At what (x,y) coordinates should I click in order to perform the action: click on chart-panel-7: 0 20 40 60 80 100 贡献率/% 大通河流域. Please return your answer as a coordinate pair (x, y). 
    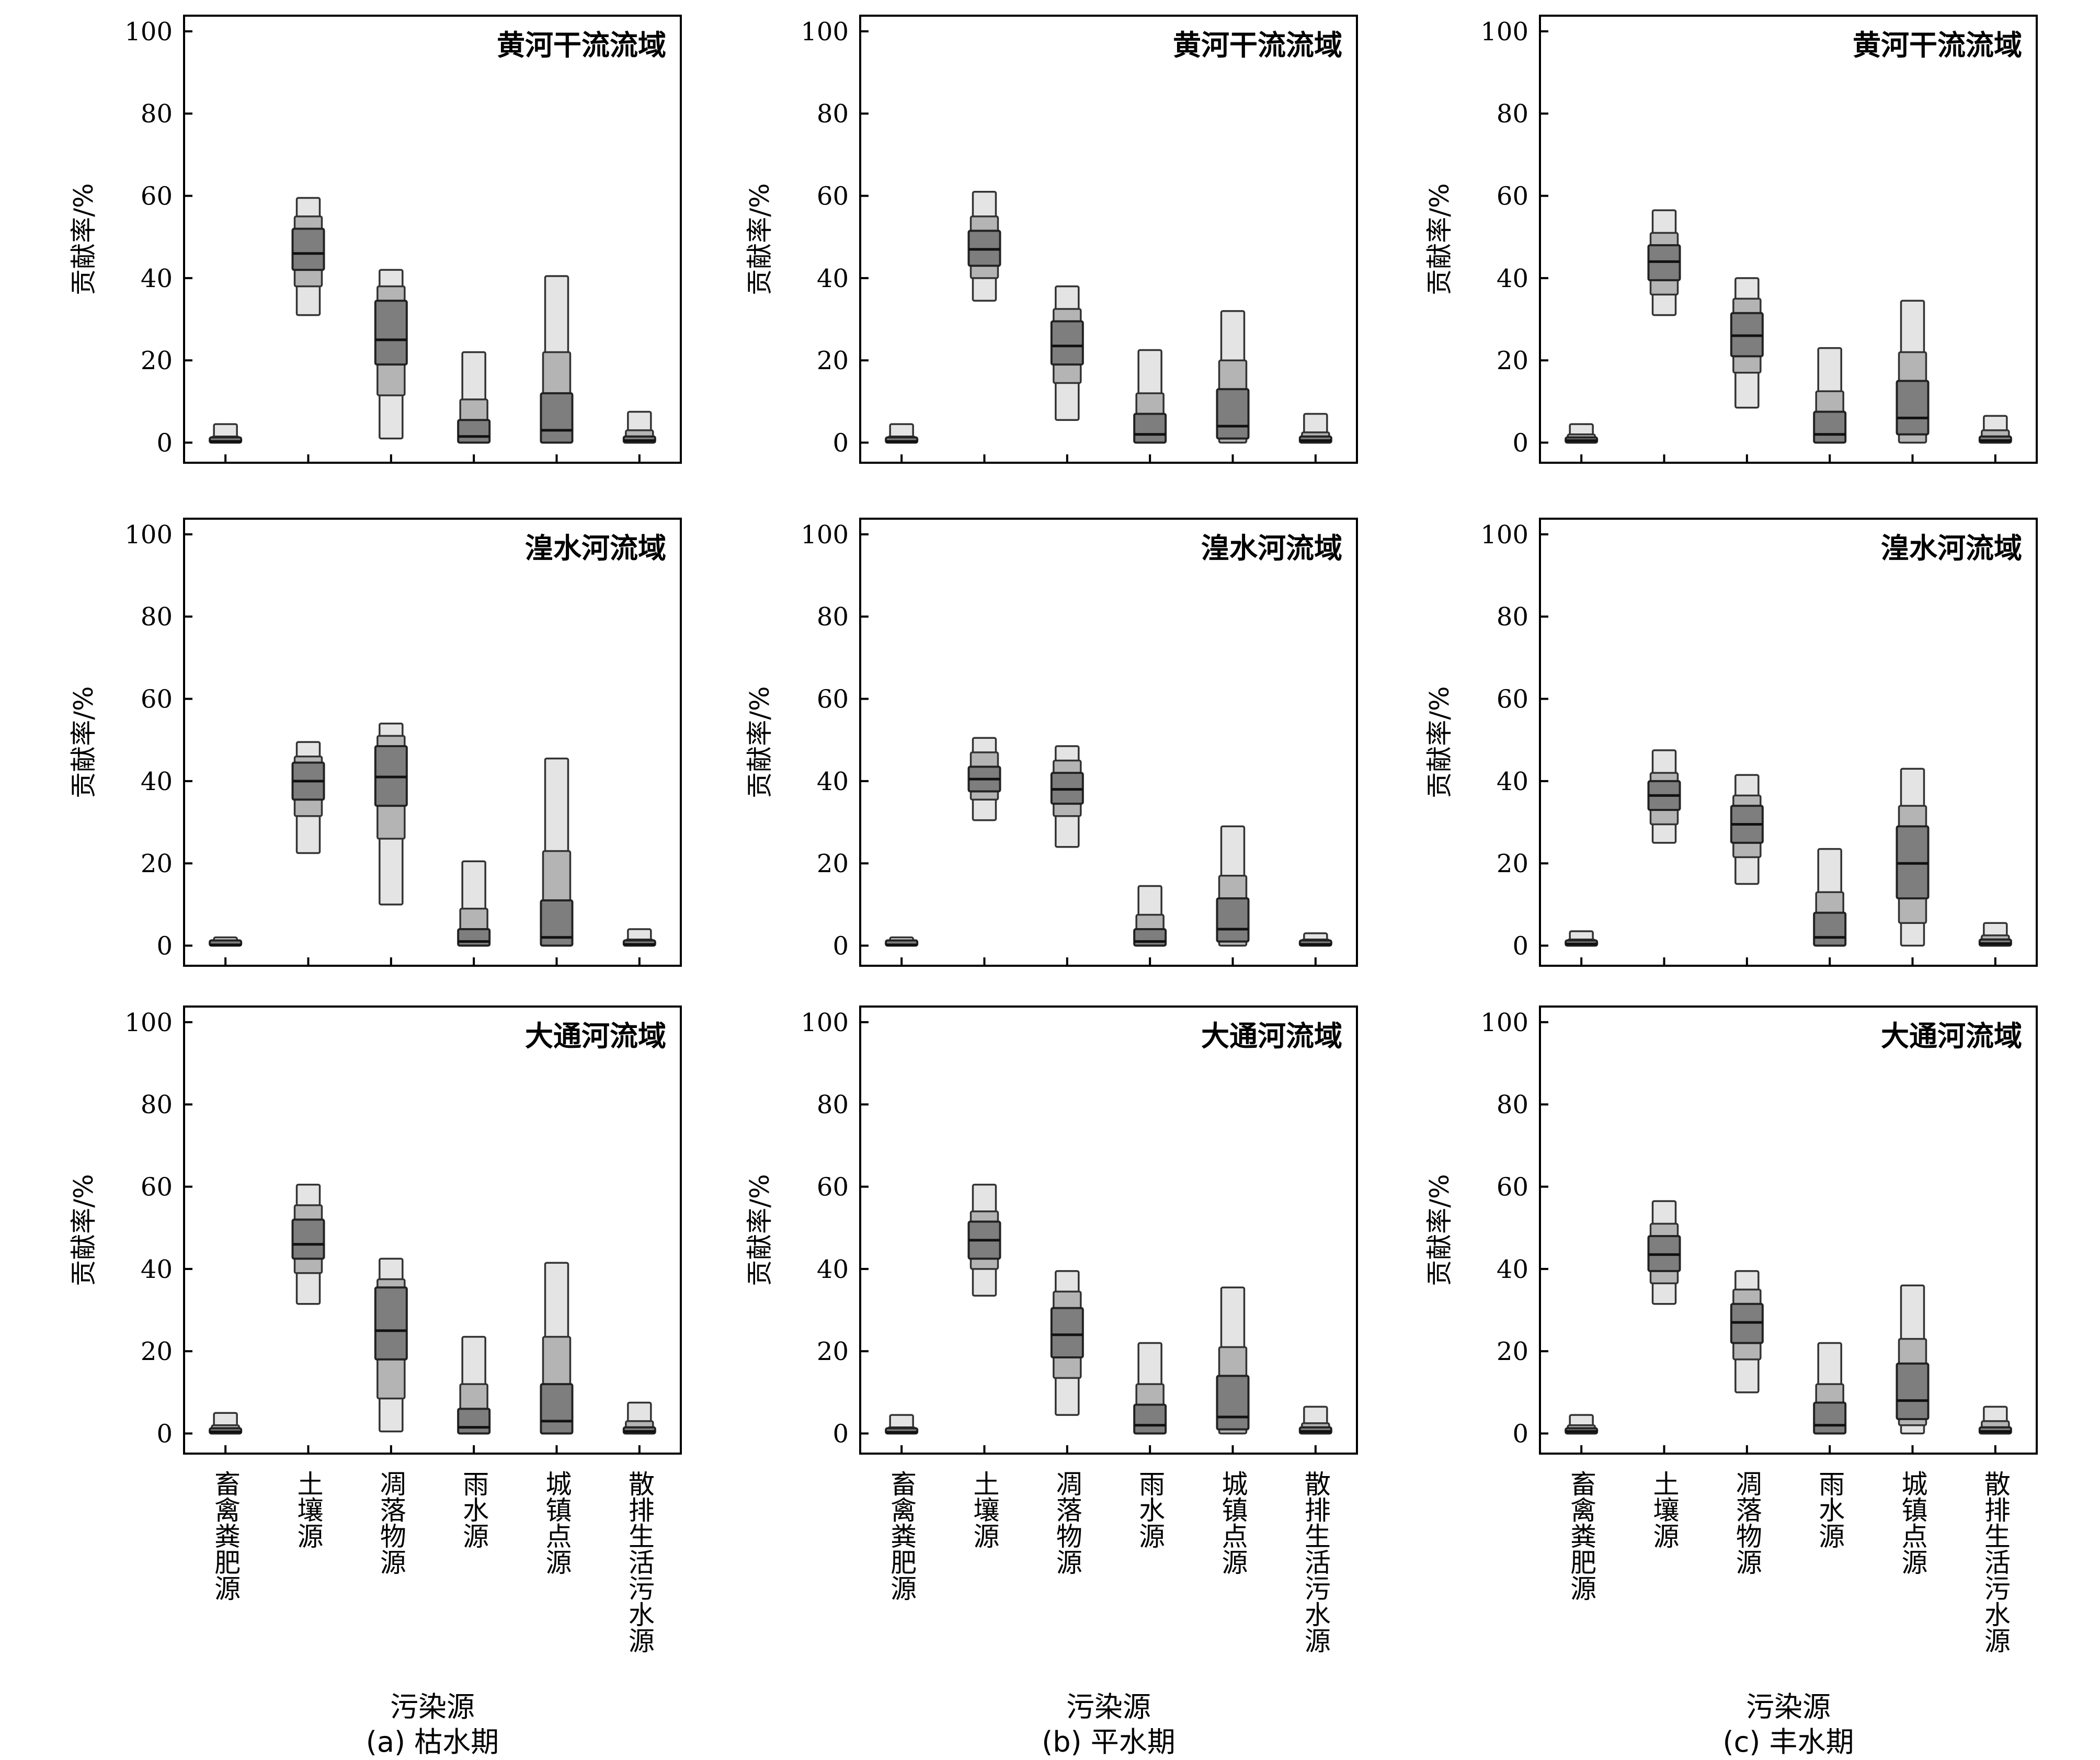
    Looking at the image, I should click on (375, 1230).